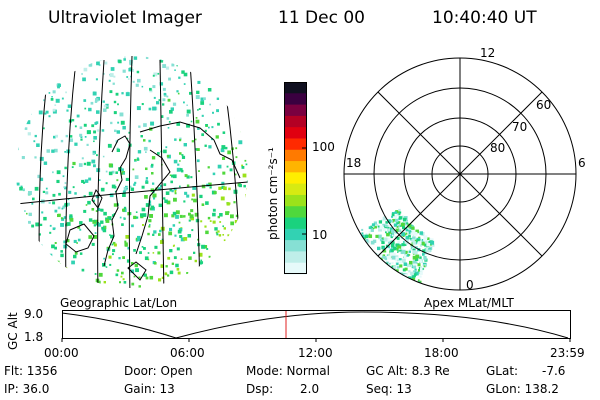 This screenshot has height=400, width=600. Describe the element at coordinates (395, 247) in the screenshot. I see `polar-emission-speckles` at that location.